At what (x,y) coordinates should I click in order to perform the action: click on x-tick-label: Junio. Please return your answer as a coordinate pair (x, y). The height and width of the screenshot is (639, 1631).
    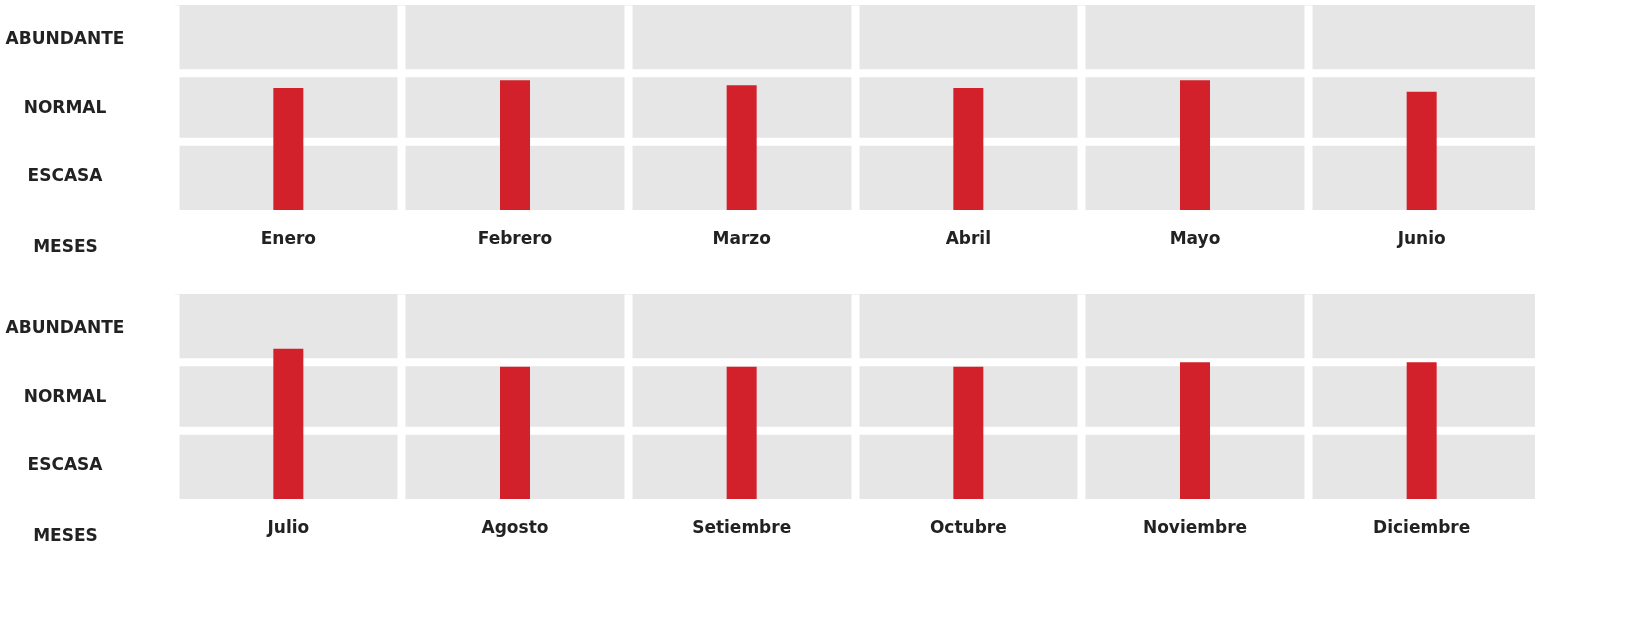
    Looking at the image, I should click on (1421, 237).